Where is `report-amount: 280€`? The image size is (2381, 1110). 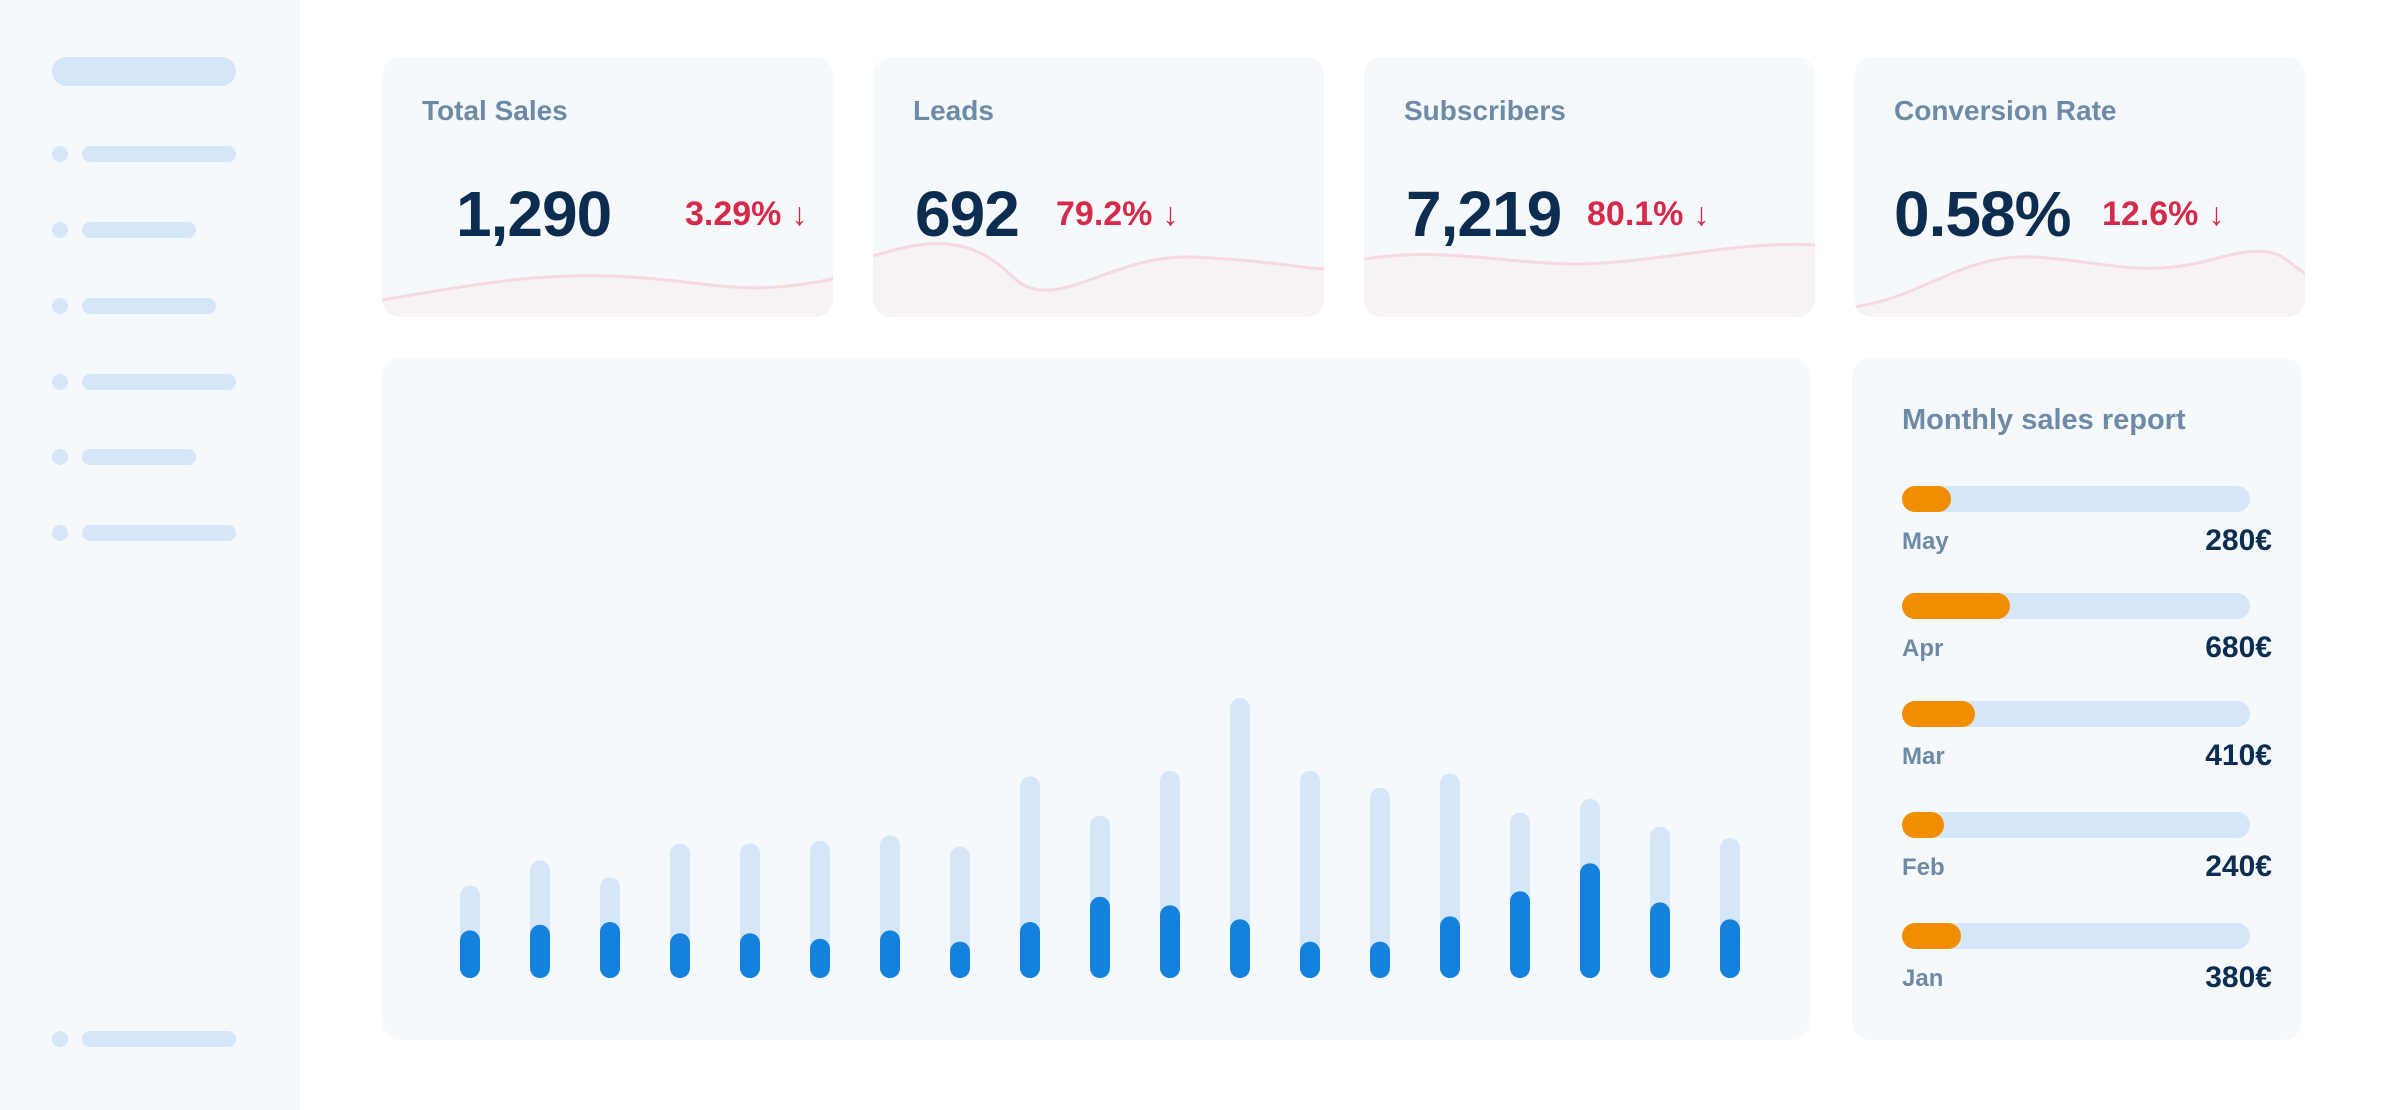
report-amount: 280€ is located at coordinates (2238, 540).